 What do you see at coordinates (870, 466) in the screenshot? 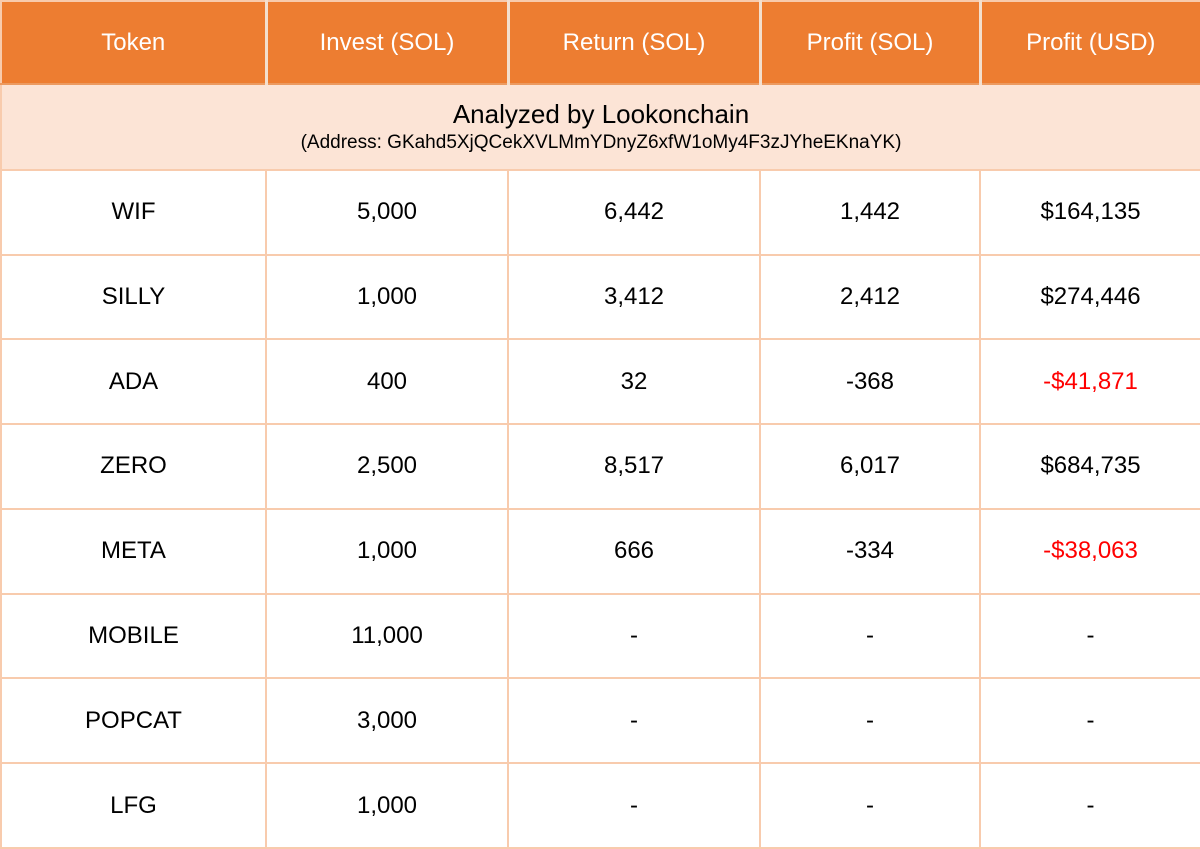
I see `profit-sol-cell: 6,017` at bounding box center [870, 466].